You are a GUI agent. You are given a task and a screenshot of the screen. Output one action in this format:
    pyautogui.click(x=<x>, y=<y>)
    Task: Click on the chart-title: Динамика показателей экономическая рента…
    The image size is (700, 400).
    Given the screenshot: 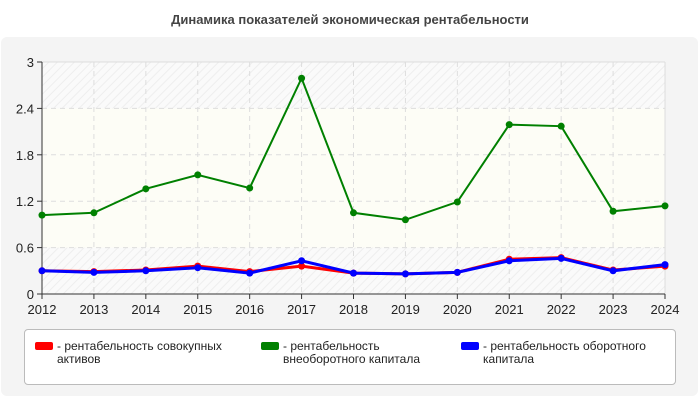 What is the action you would take?
    pyautogui.click(x=350, y=19)
    